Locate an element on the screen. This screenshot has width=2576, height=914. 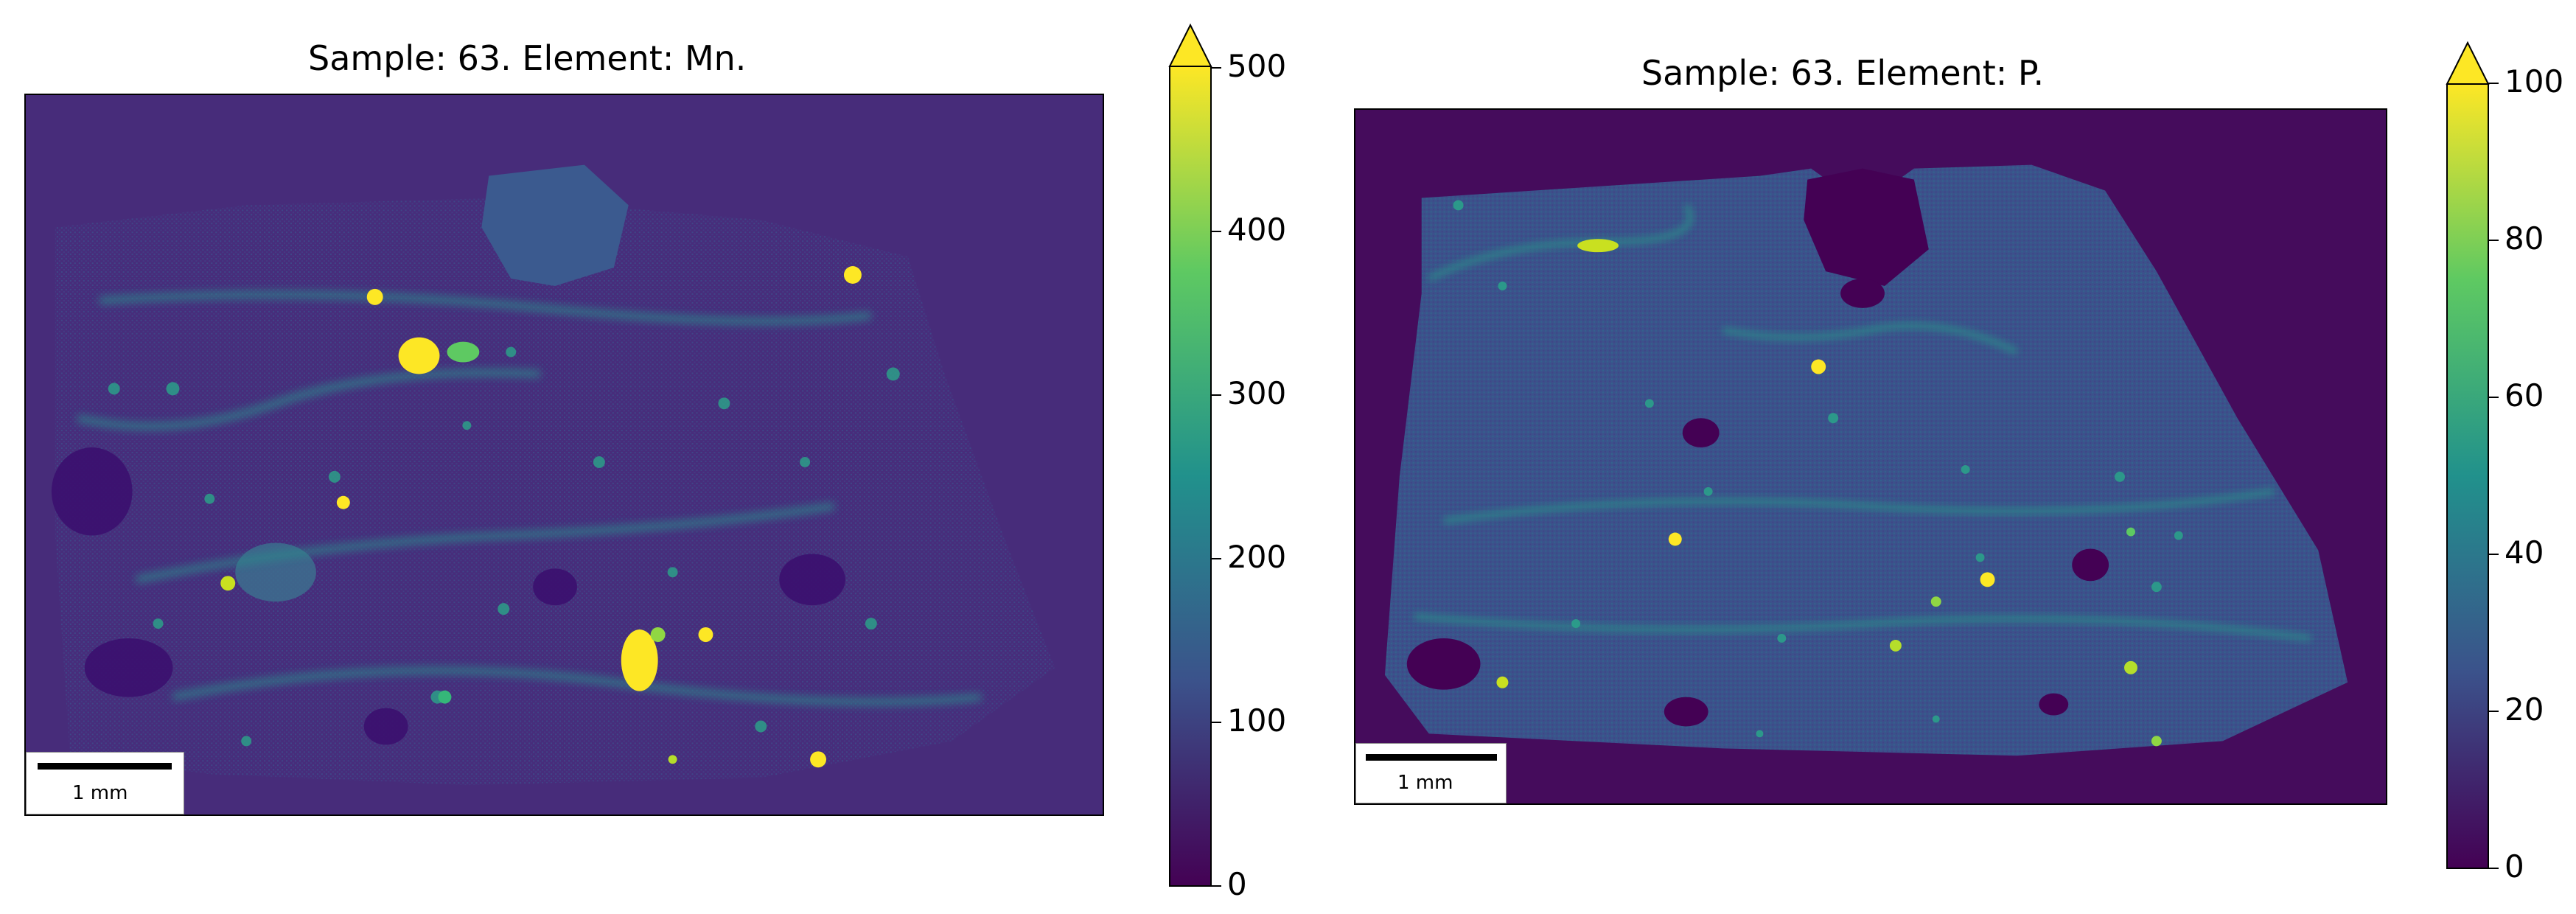
p-hotspots is located at coordinates (1829, 493).